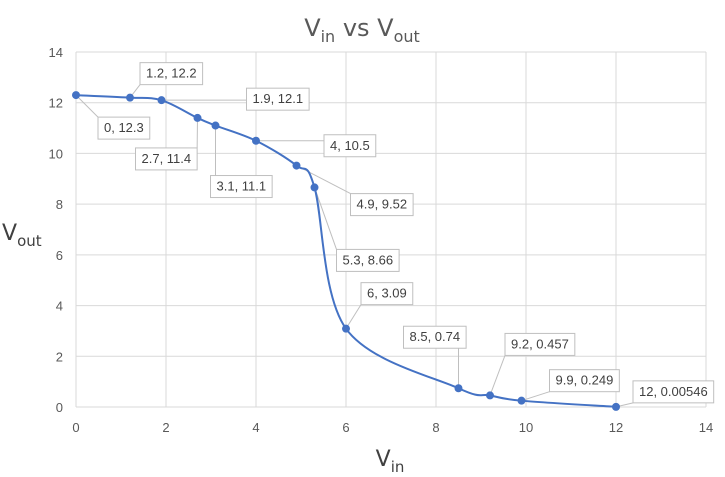 Image resolution: width=725 pixels, height=477 pixels. I want to click on data-label: 9.9, 0.249, so click(585, 380).